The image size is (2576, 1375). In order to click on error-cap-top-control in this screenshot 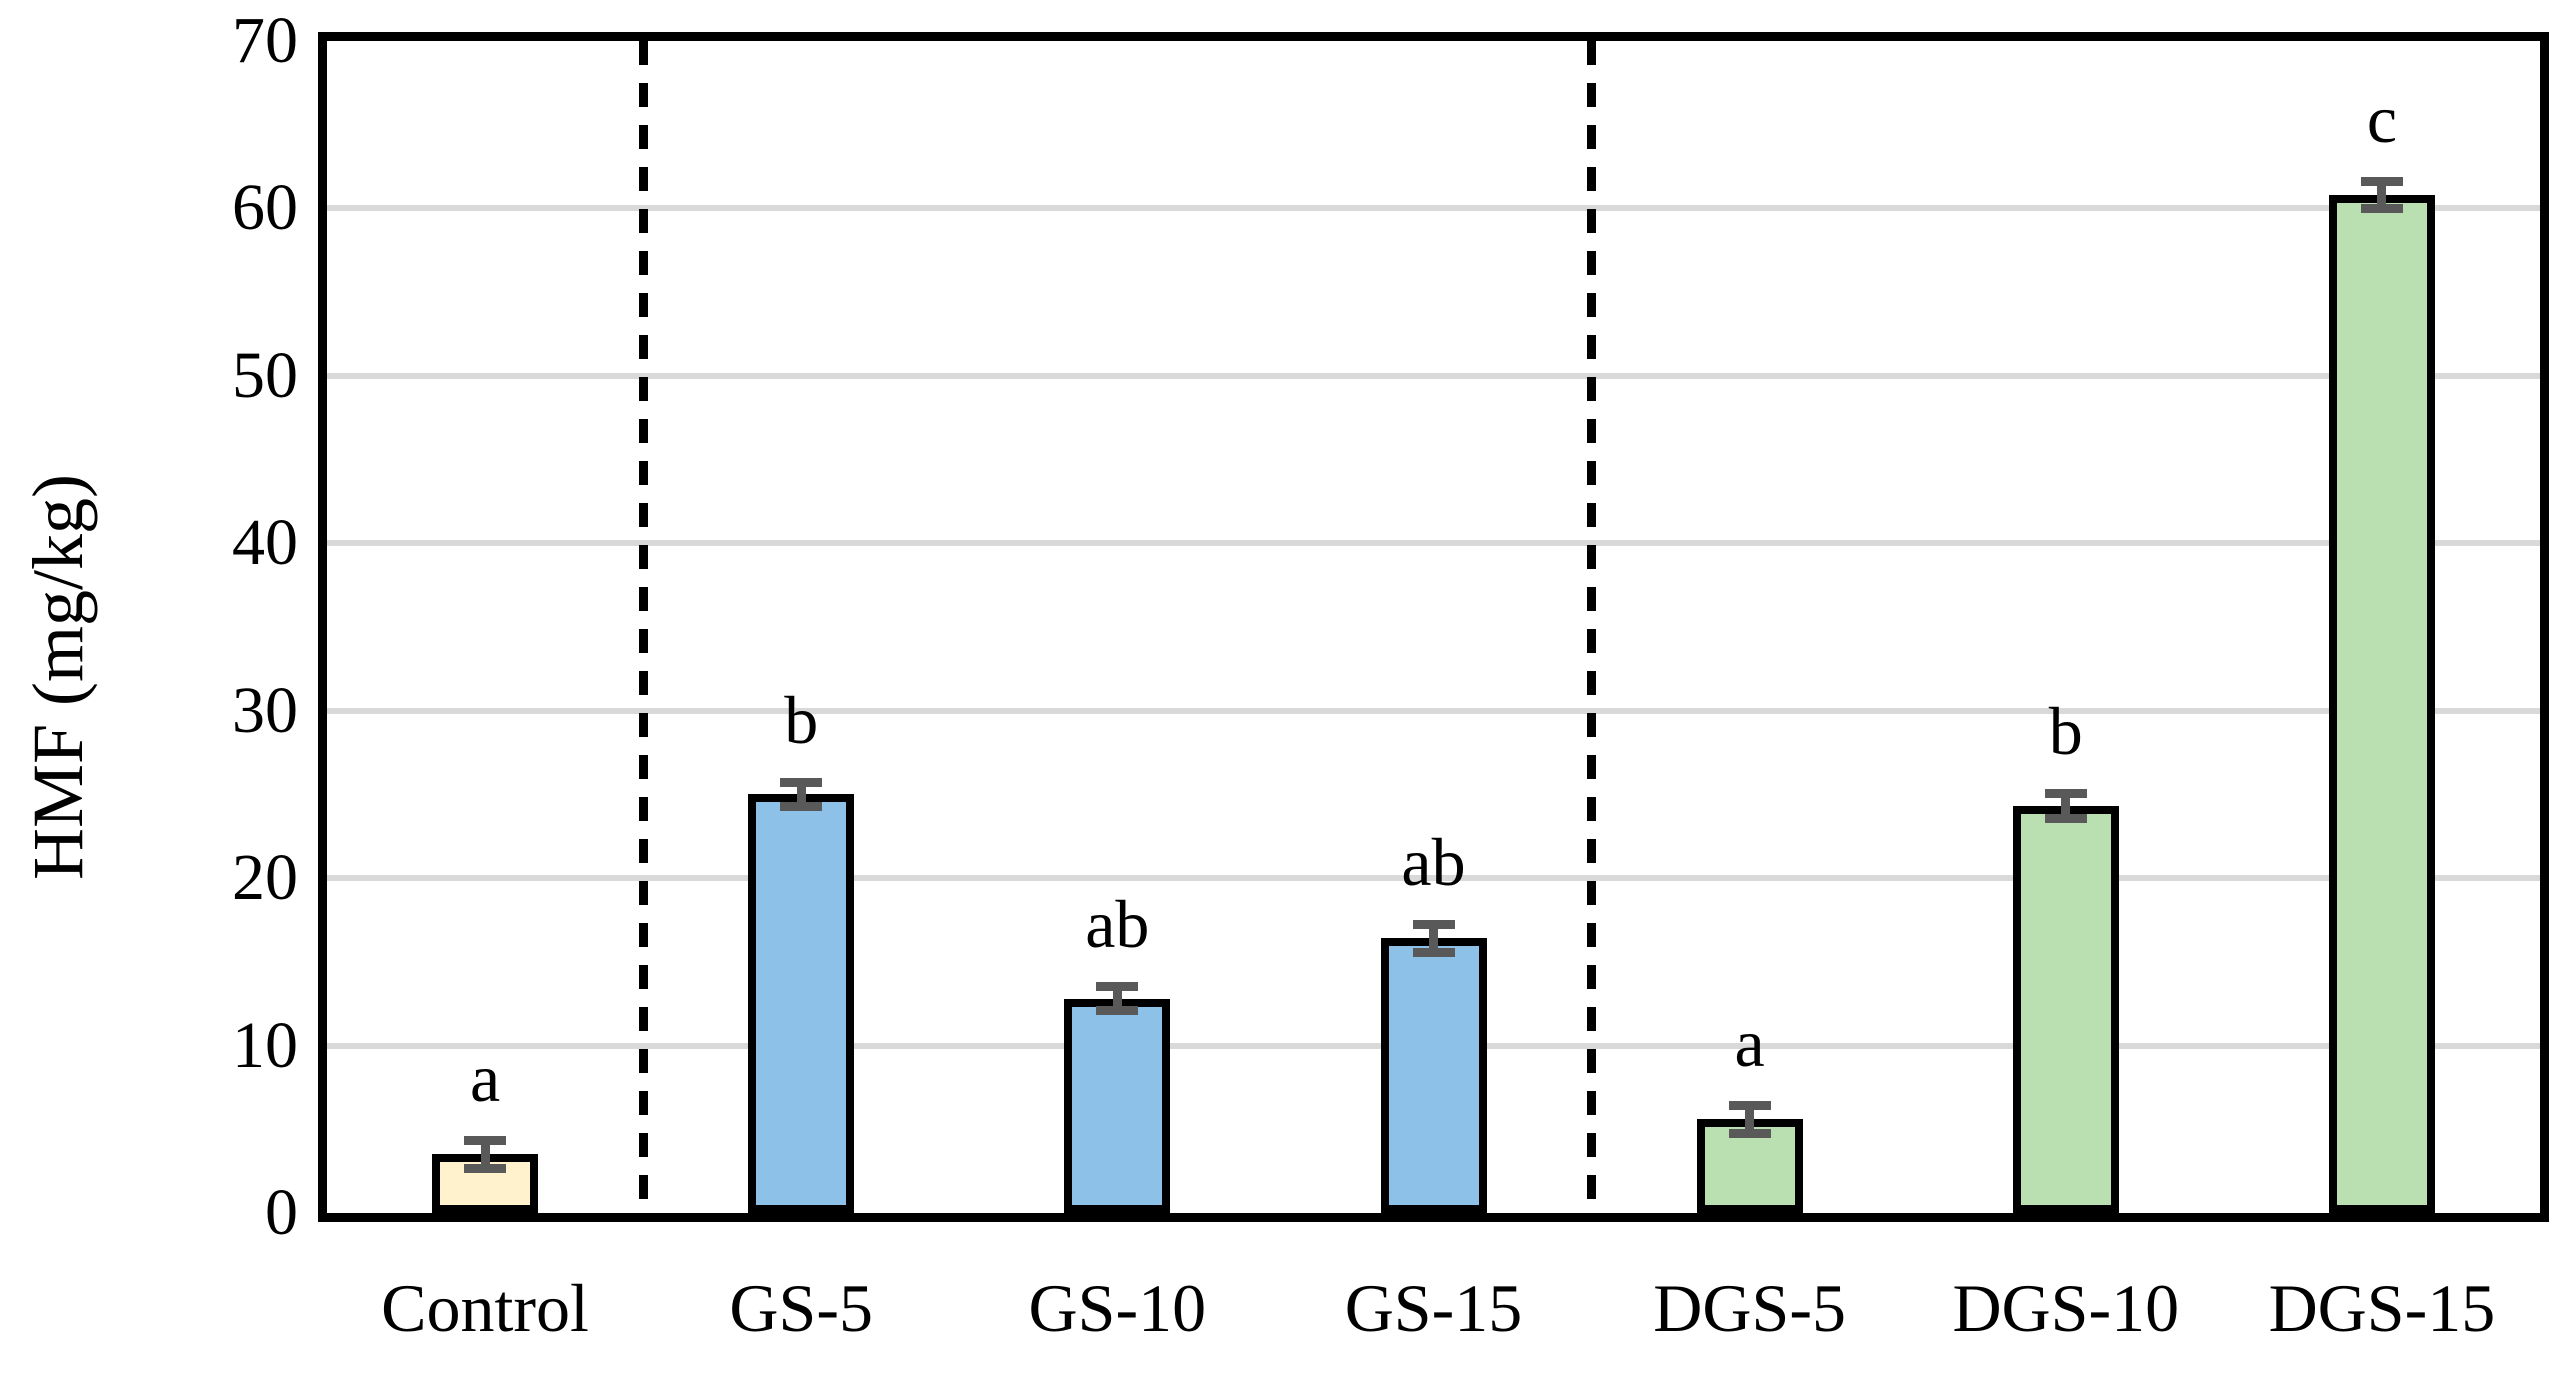, I will do `click(485, 1140)`.